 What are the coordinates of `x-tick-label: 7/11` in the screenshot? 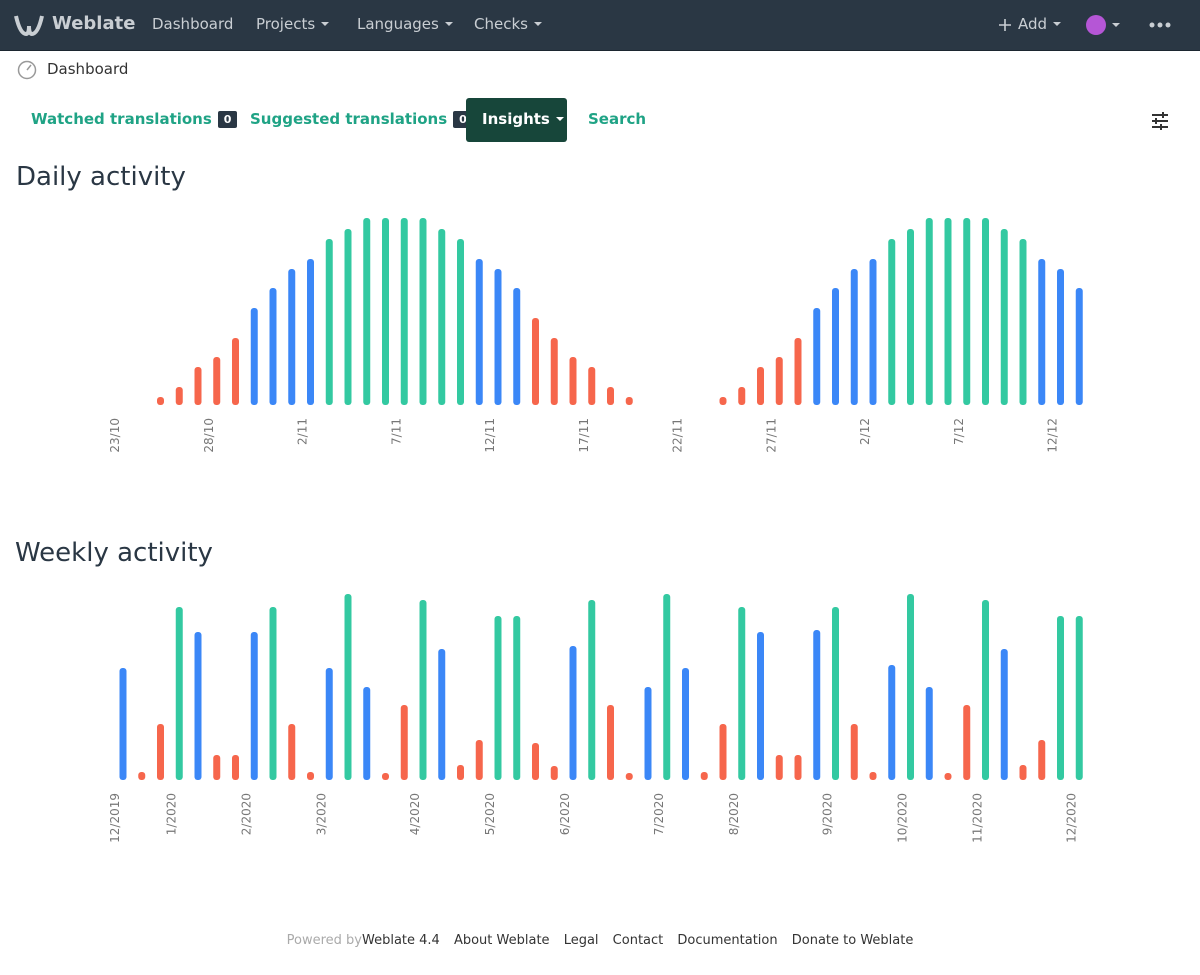 It's located at (396, 431).